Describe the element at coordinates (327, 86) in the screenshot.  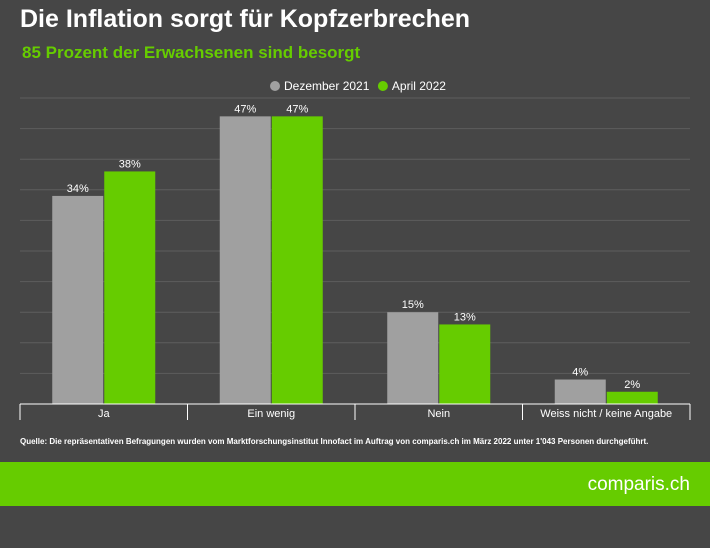
I see `legend-label: Dezember 2021` at that location.